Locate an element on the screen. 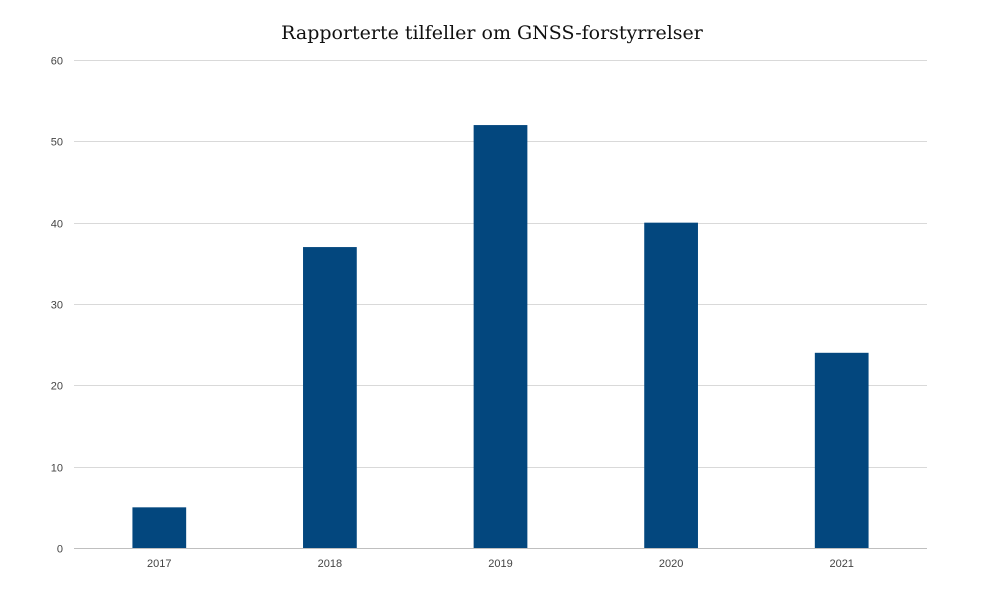  x-axis-ticks: 2017 2018 2019 2020 2021 is located at coordinates (500, 564).